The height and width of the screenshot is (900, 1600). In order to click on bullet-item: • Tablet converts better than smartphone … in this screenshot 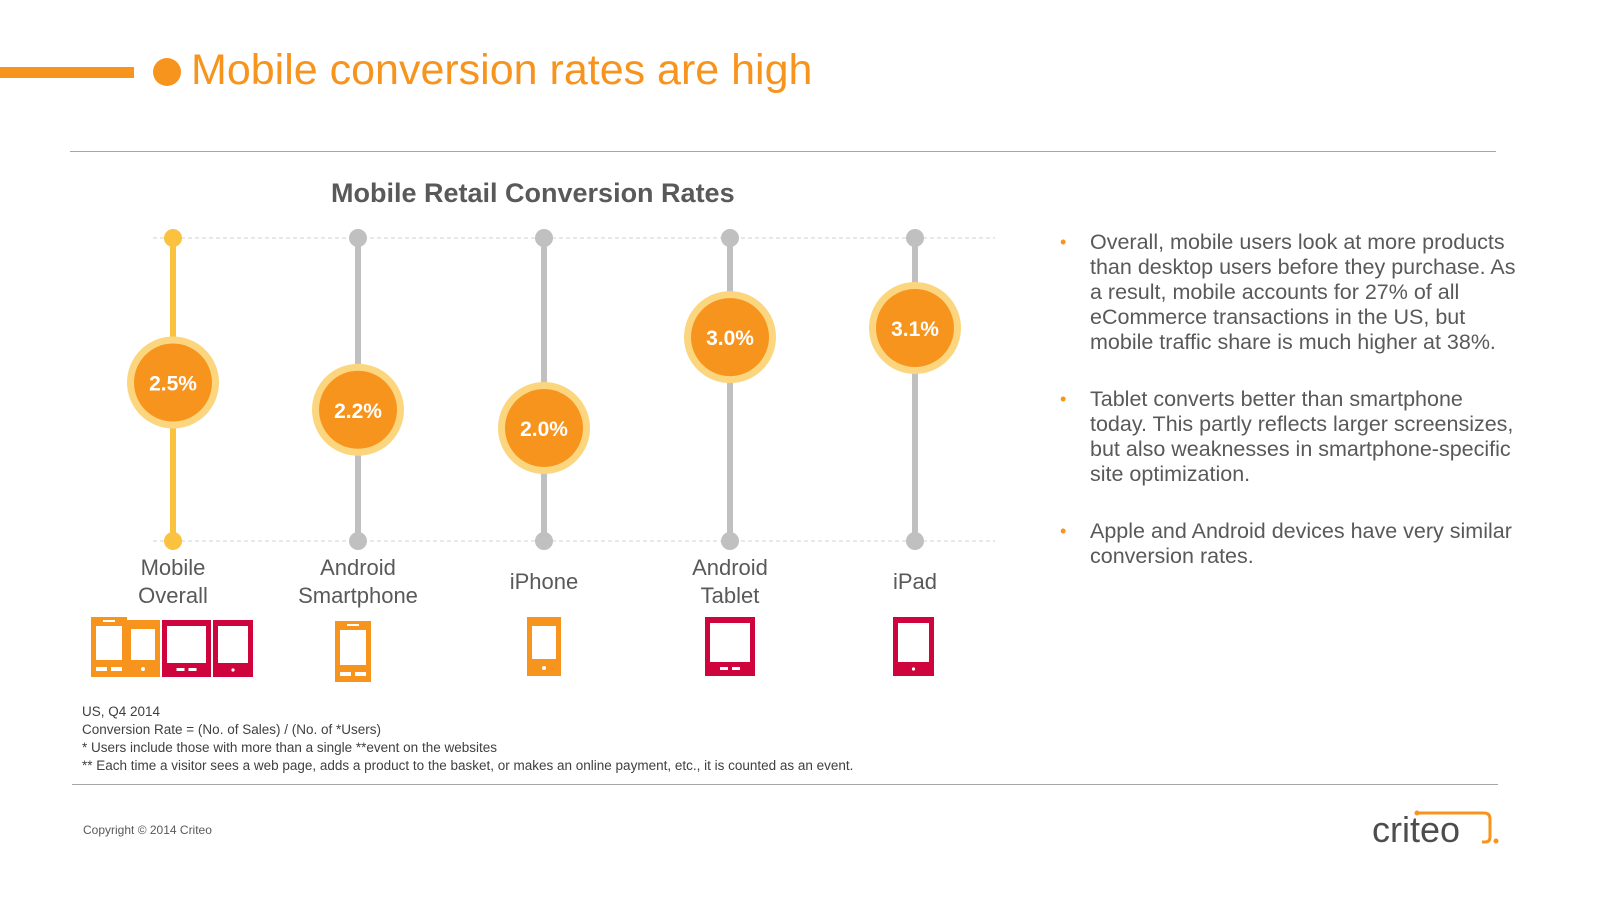, I will do `click(1287, 436)`.